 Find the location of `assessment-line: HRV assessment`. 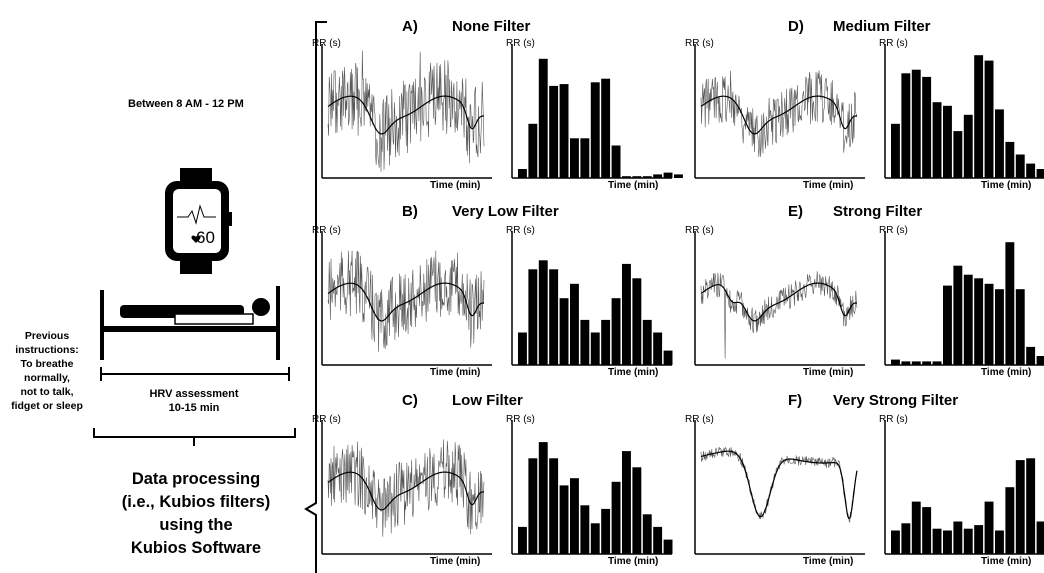

assessment-line: HRV assessment is located at coordinates (194, 394).